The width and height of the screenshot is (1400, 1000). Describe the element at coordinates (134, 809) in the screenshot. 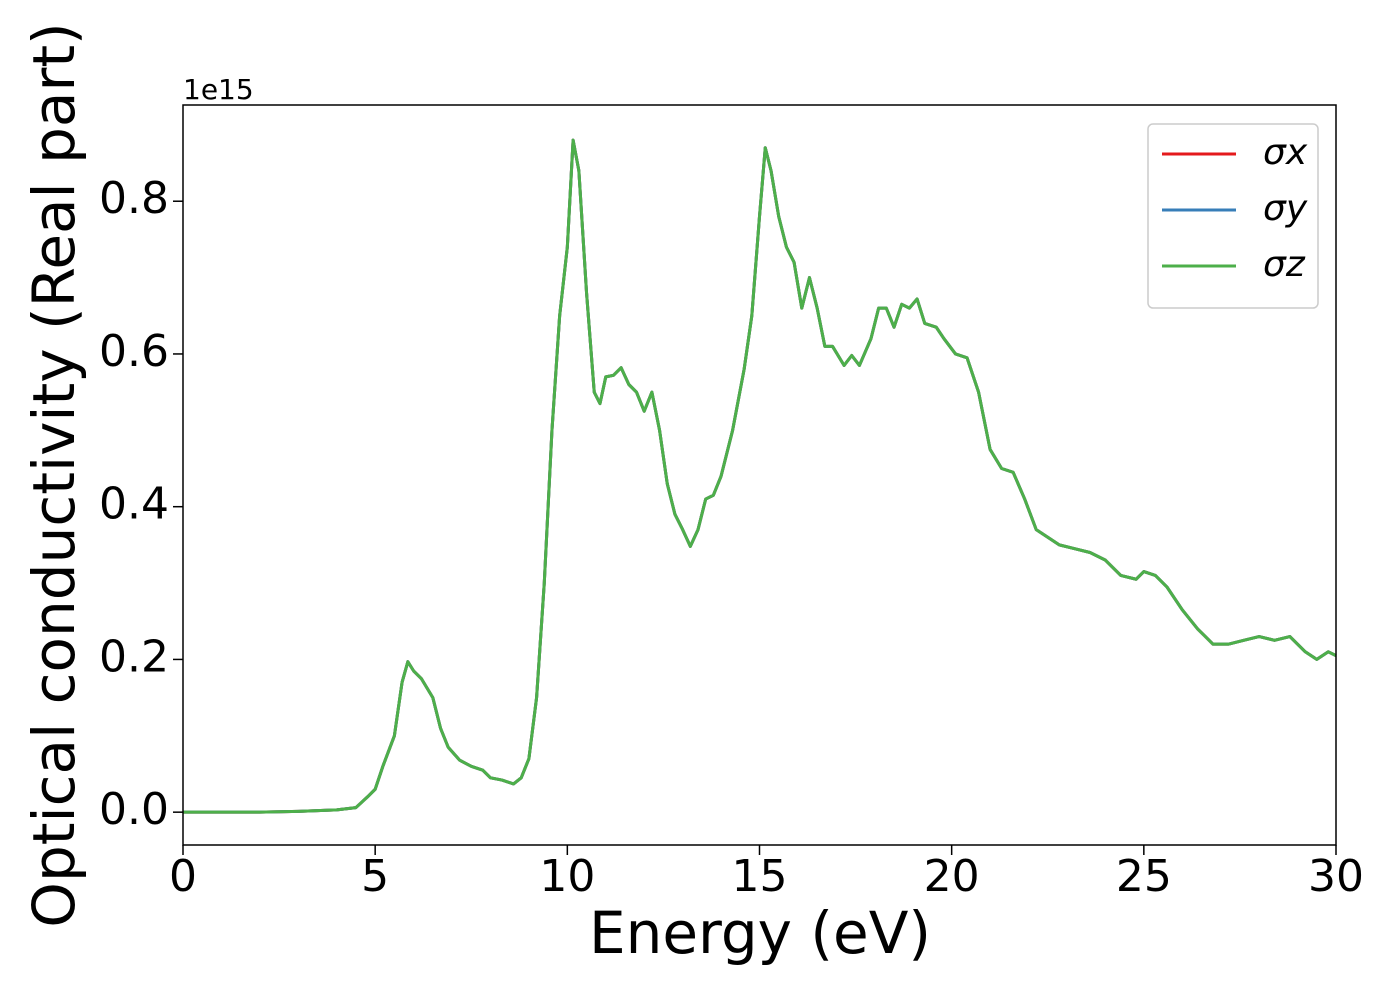

I see `y-tick-label: 0.0` at that location.